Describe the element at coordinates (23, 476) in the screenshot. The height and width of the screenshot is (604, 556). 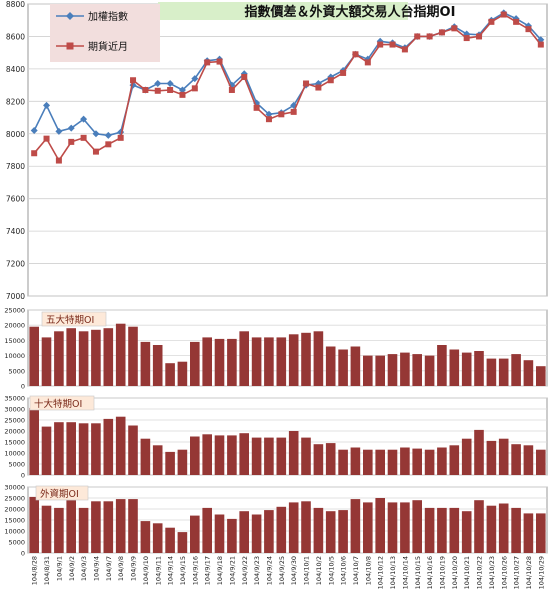
I see `y-tick-label-panel-2: 0` at that location.